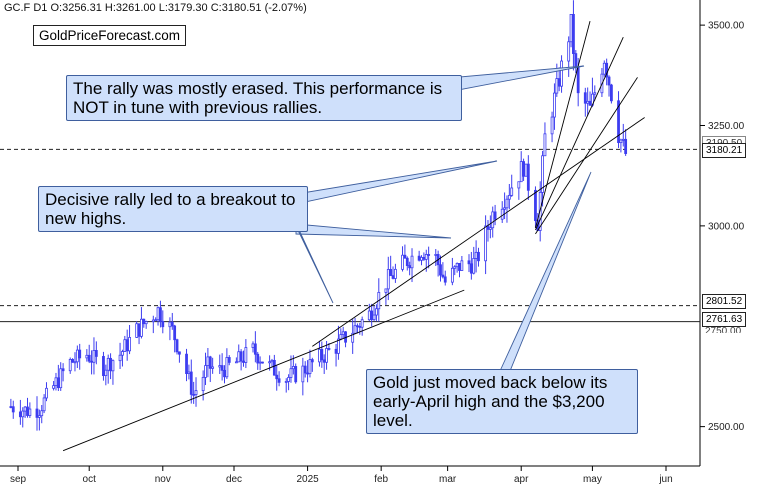  What do you see at coordinates (726, 226) in the screenshot?
I see `y-tick-label: 3000.00` at bounding box center [726, 226].